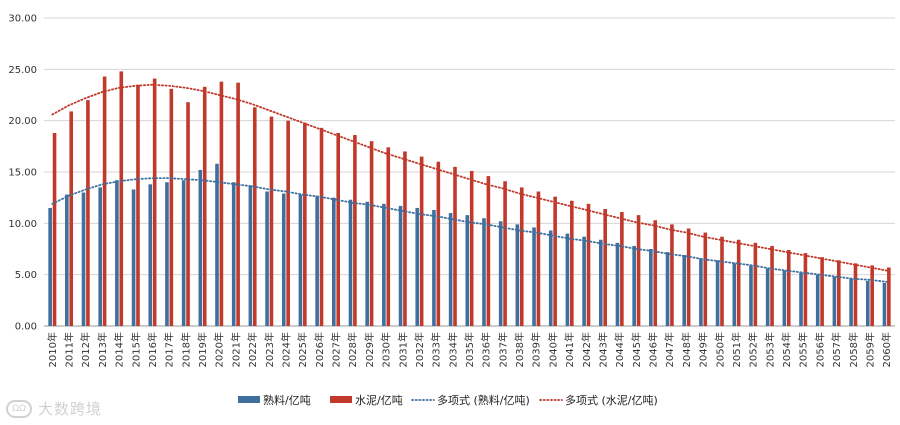 The image size is (900, 425). I want to click on legend-label: 熟料/亿吨, so click(287, 400).